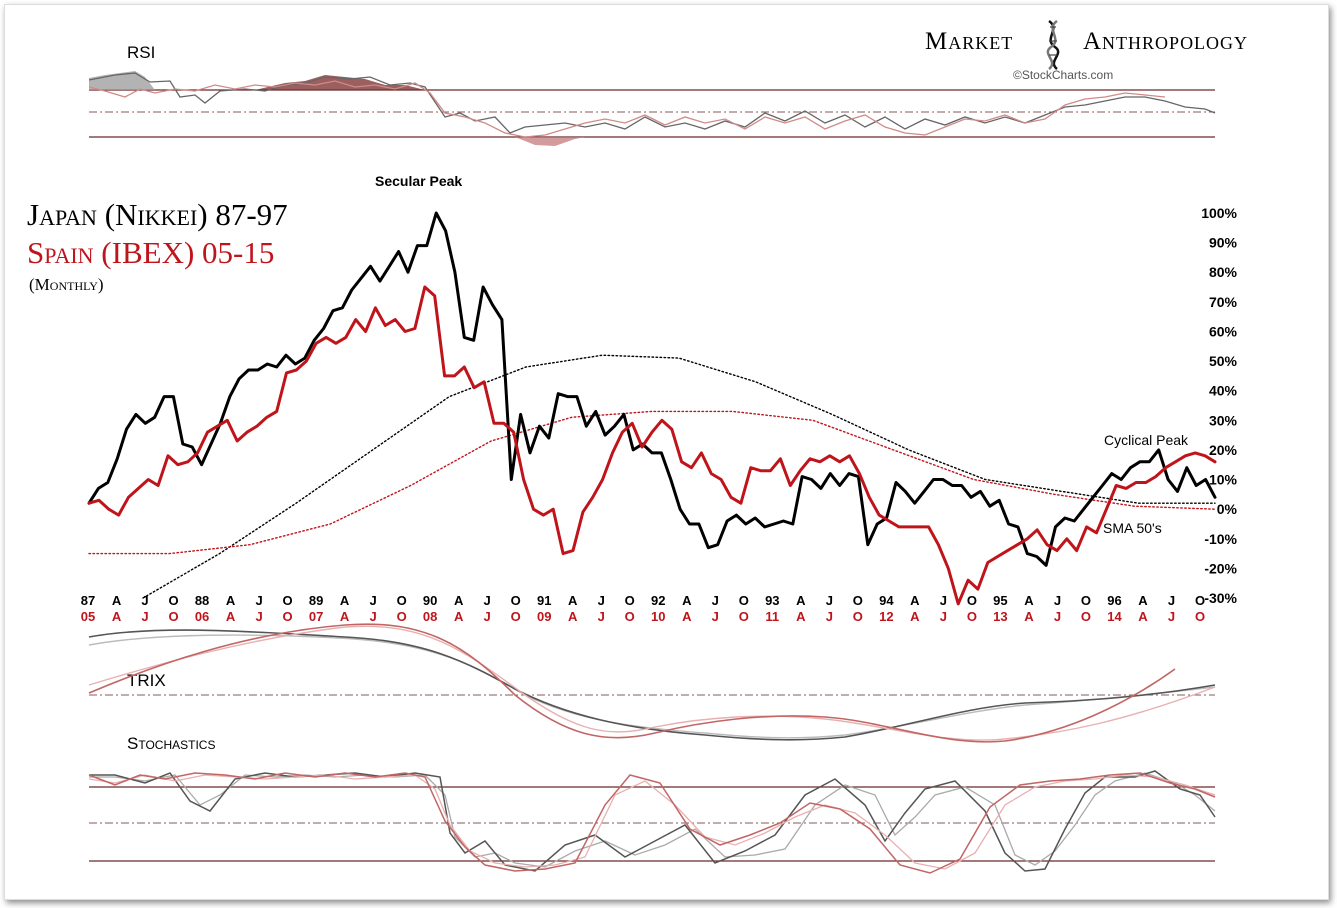 The width and height of the screenshot is (1337, 908). What do you see at coordinates (146, 680) in the screenshot?
I see `trix-label: TRIX` at bounding box center [146, 680].